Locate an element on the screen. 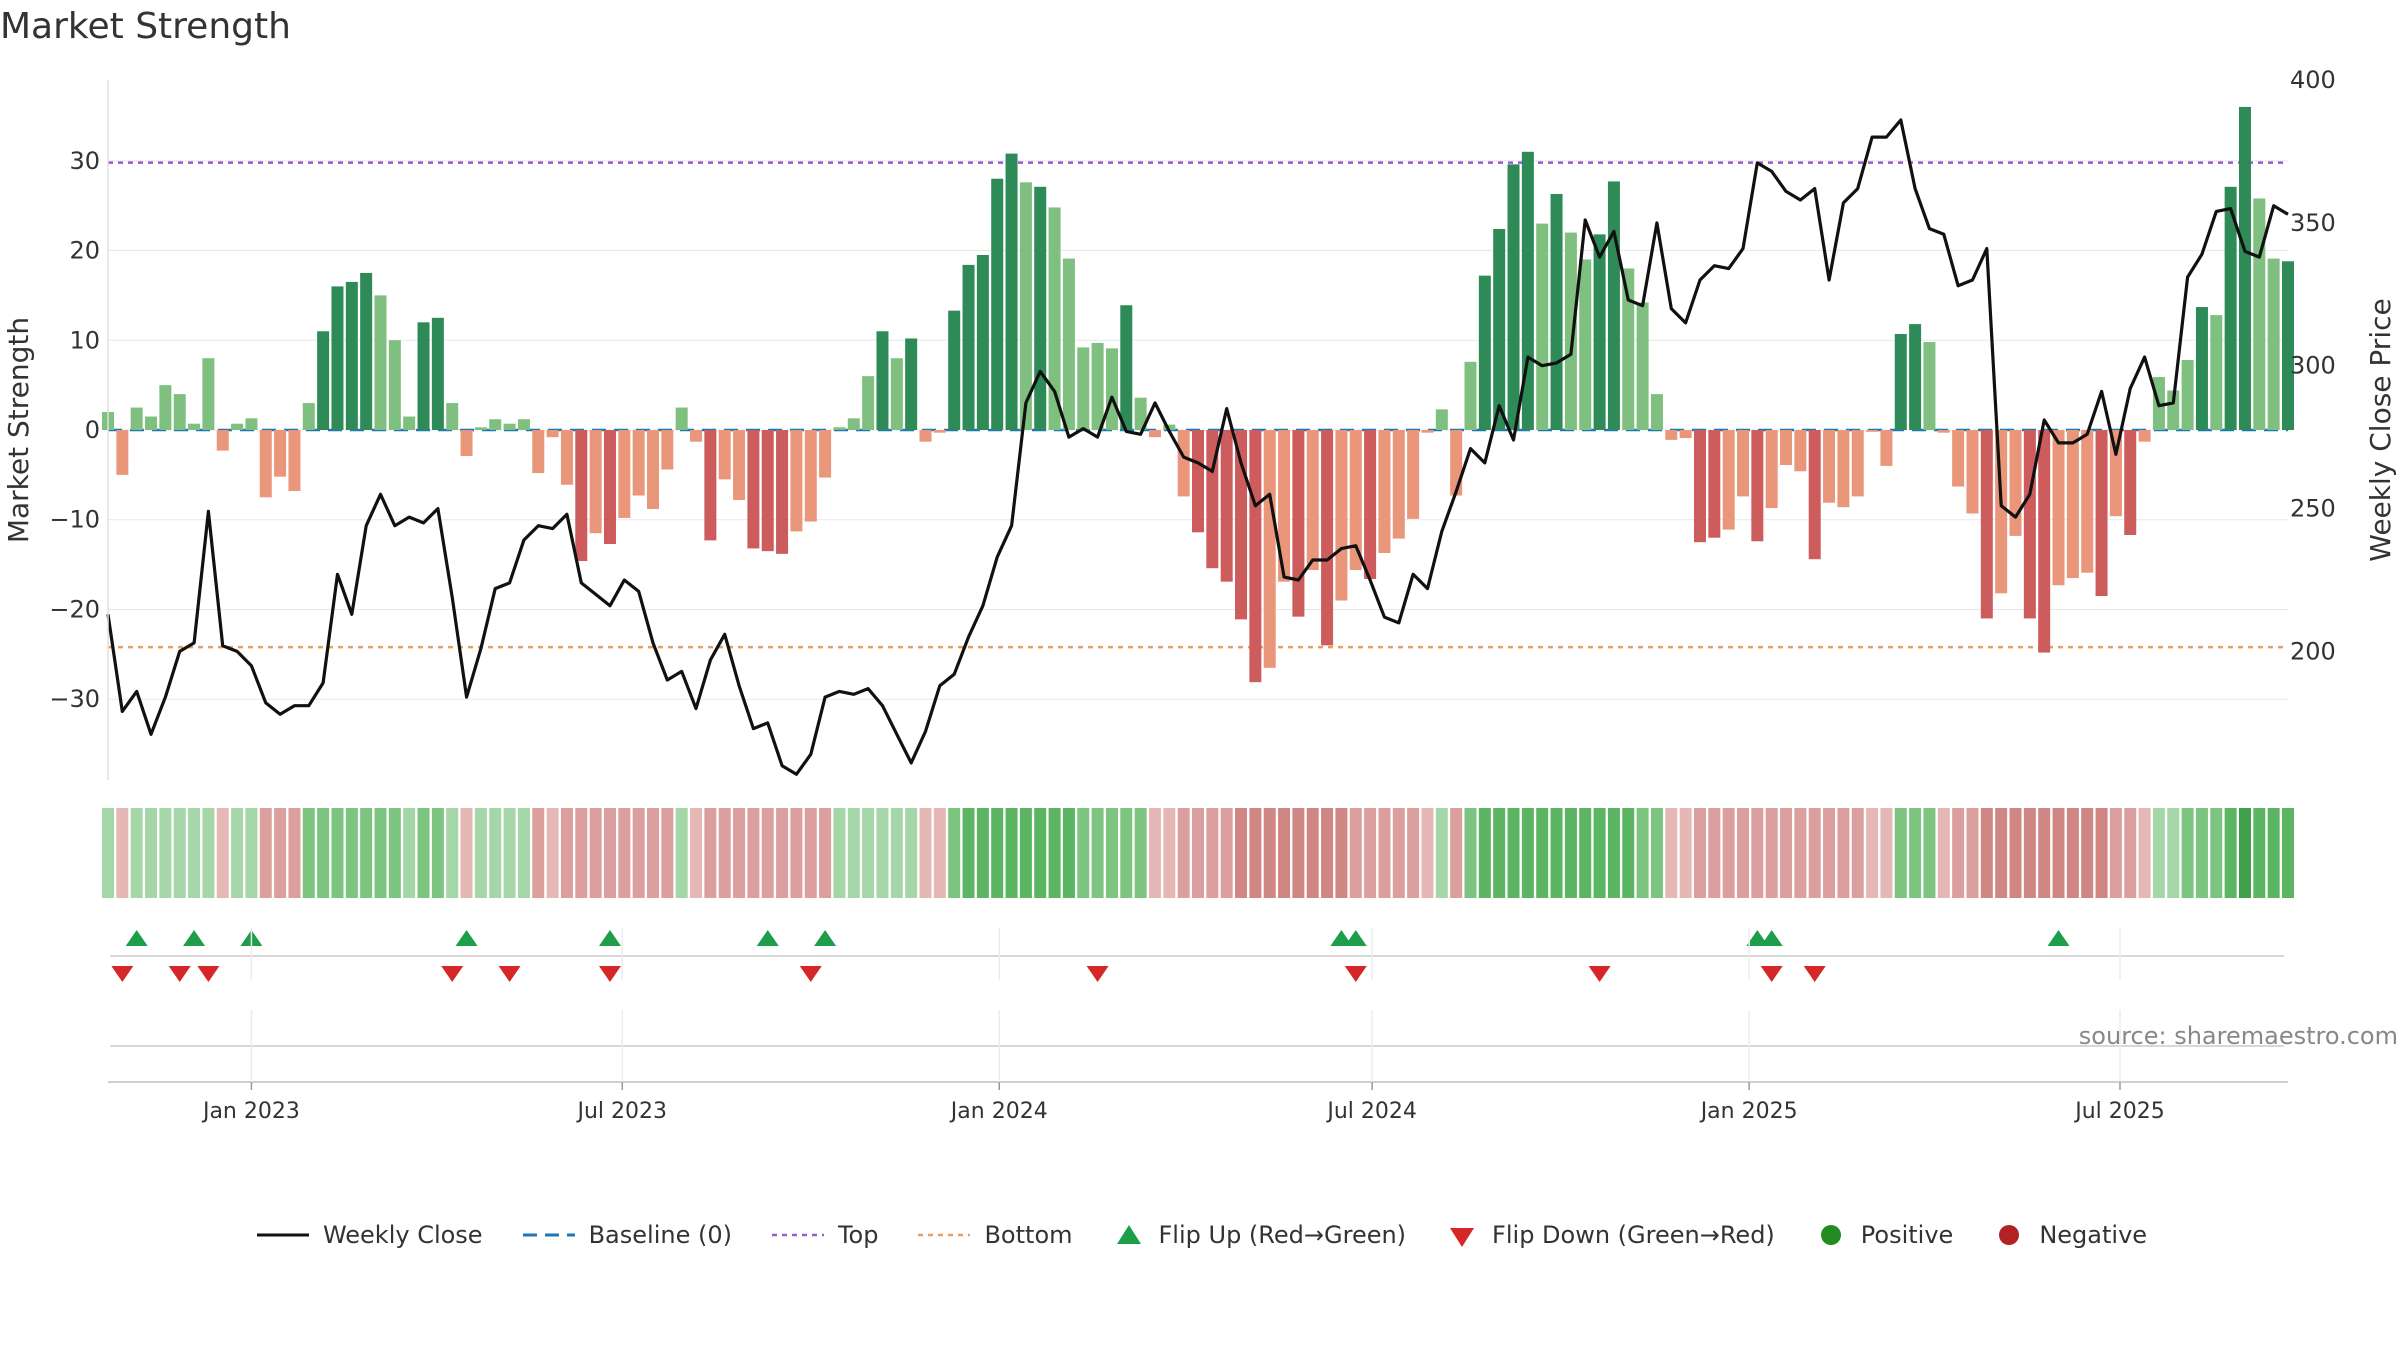 The width and height of the screenshot is (2400, 1350). legend-item-flip-up: Flip Up (Red→Green) is located at coordinates (1257, 1235).